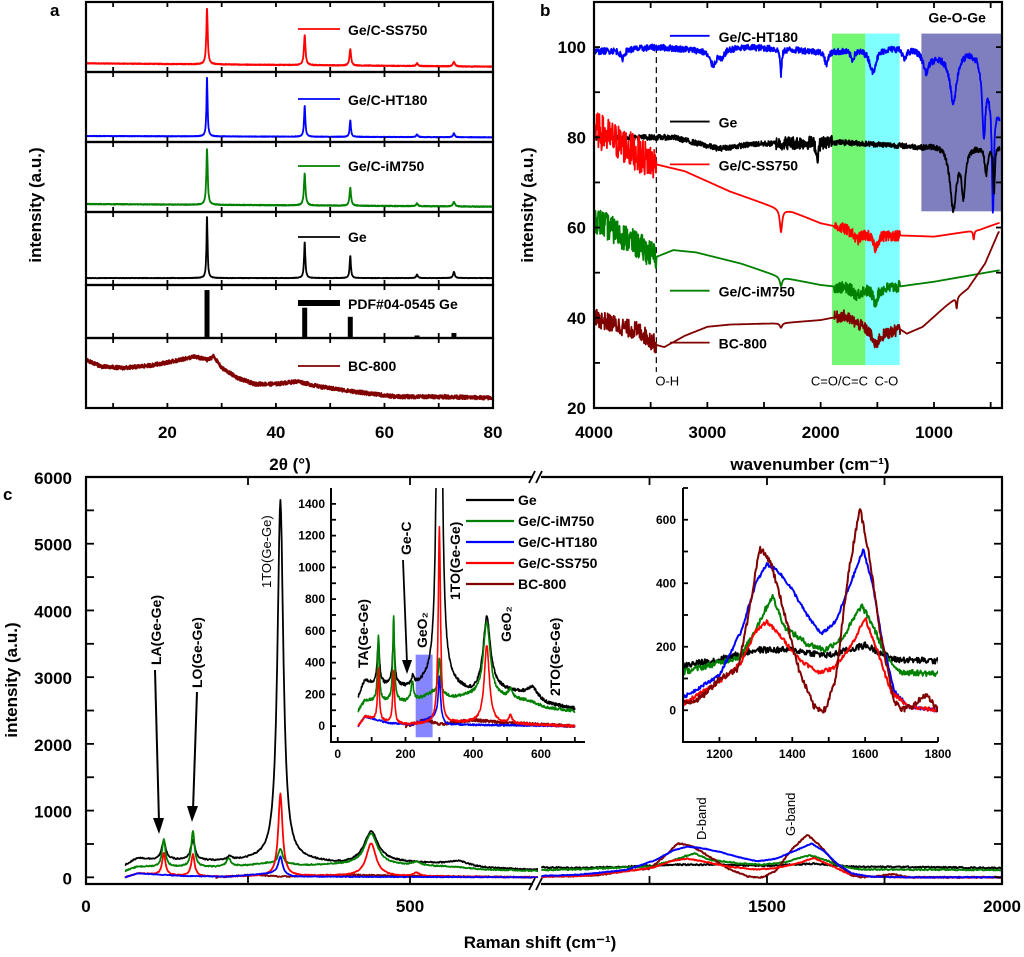 This screenshot has height=957, width=1024. Describe the element at coordinates (572, 47) in the screenshot. I see `ftir-y-tick-label: 100` at that location.